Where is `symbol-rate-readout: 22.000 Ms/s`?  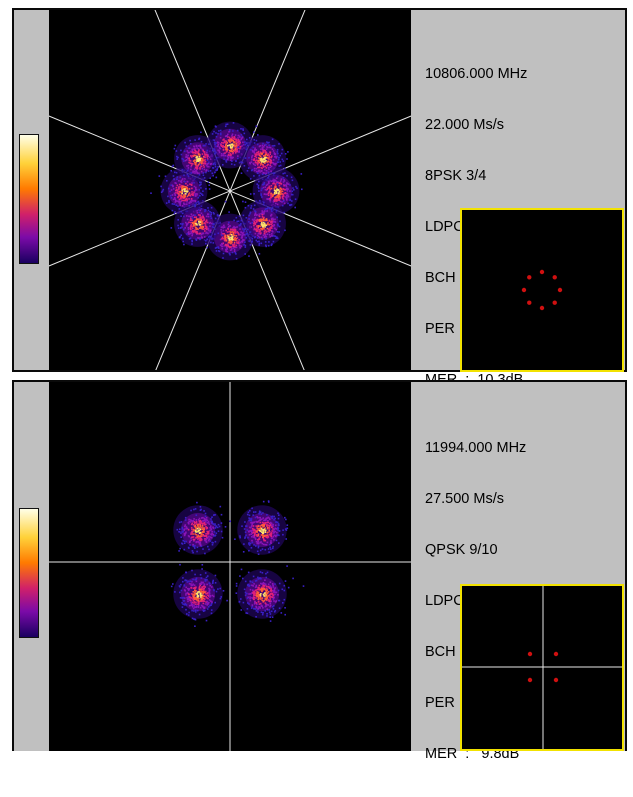 symbol-rate-readout: 22.000 Ms/s is located at coordinates (464, 125).